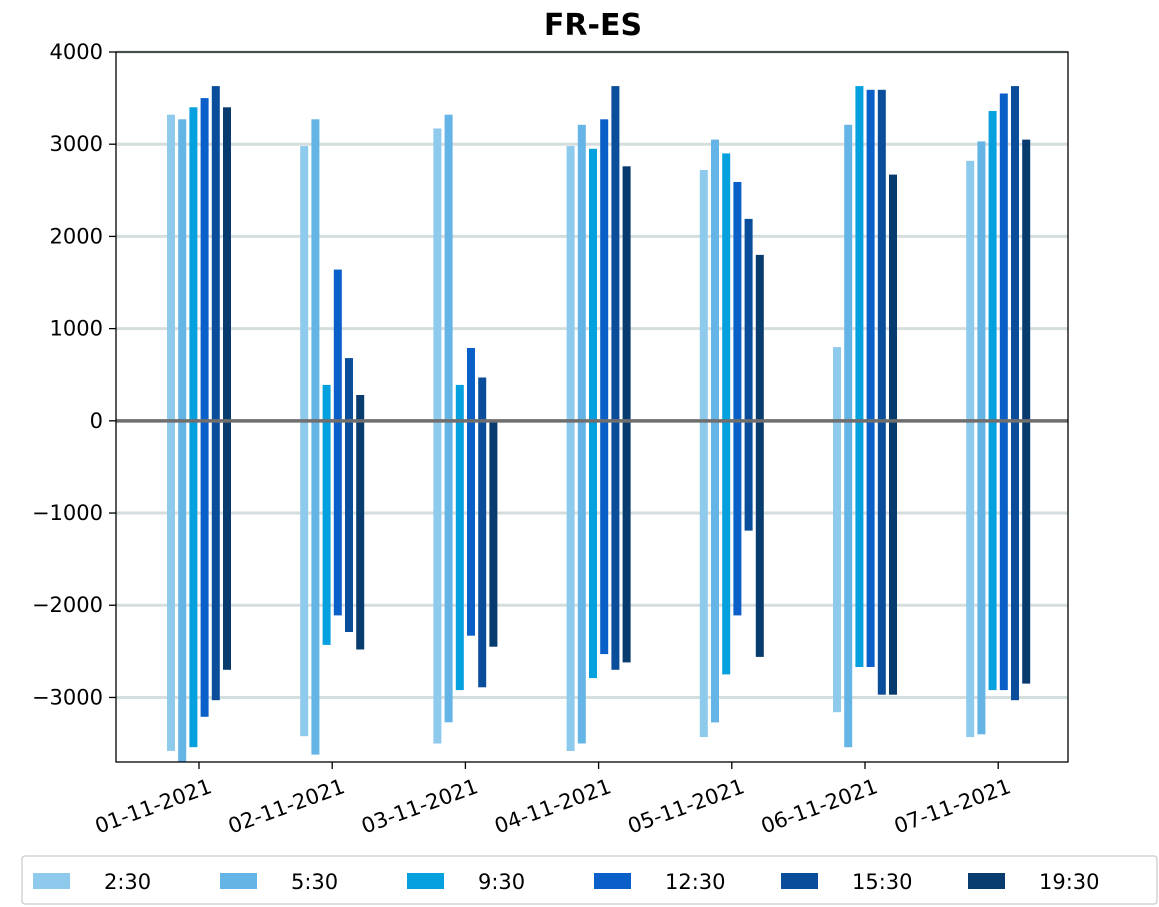  What do you see at coordinates (952, 806) in the screenshot?
I see `x-tick-label: 07-11-2021` at bounding box center [952, 806].